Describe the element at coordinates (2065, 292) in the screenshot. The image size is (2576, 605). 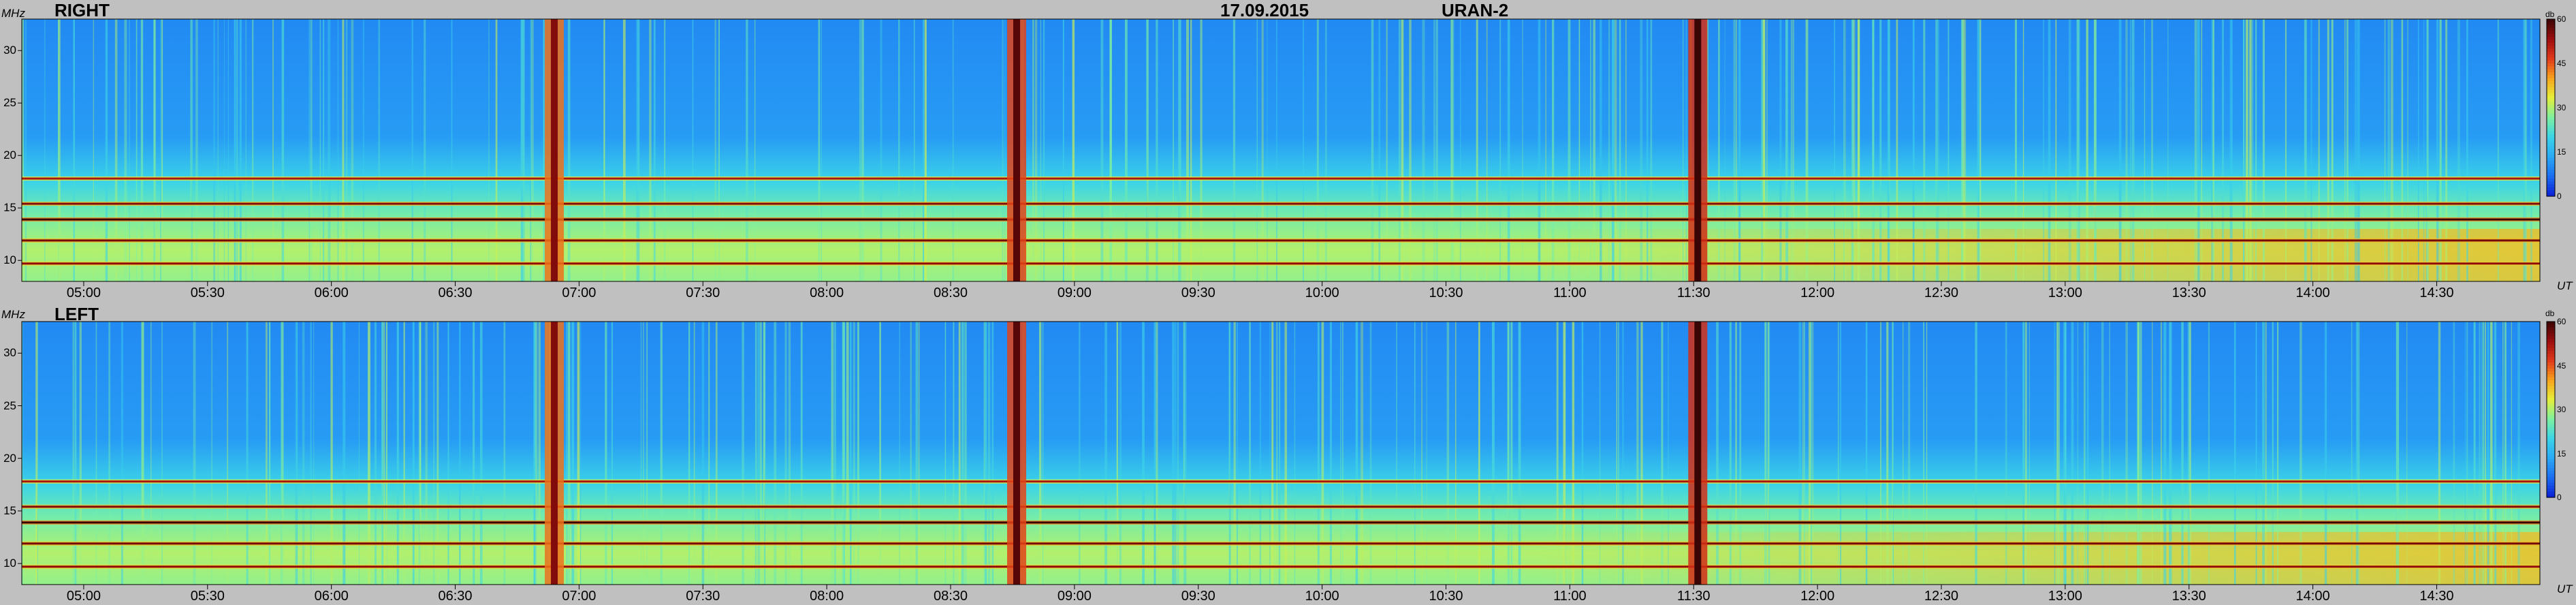
I see `x-tick-label: 13:00` at that location.